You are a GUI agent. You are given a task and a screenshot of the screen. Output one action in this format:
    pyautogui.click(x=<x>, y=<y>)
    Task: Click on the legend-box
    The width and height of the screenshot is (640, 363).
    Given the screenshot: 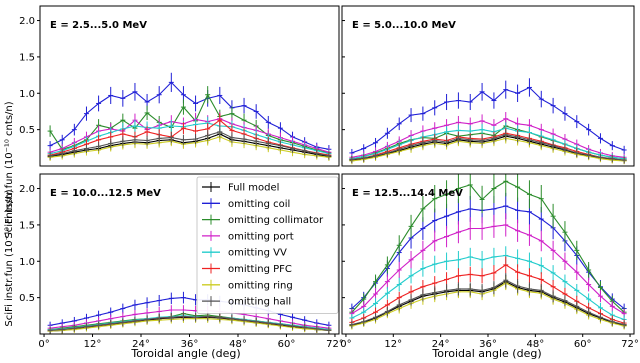 What is the action you would take?
    pyautogui.click(x=267, y=245)
    